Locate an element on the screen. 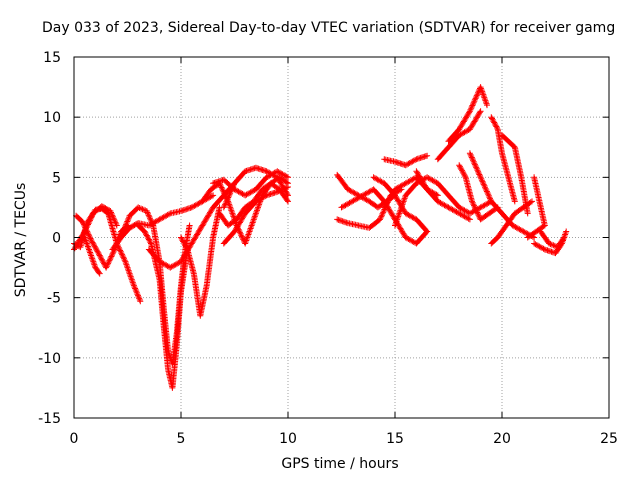 This screenshot has height=480, width=640. y-tick-label: 0 is located at coordinates (56, 239).